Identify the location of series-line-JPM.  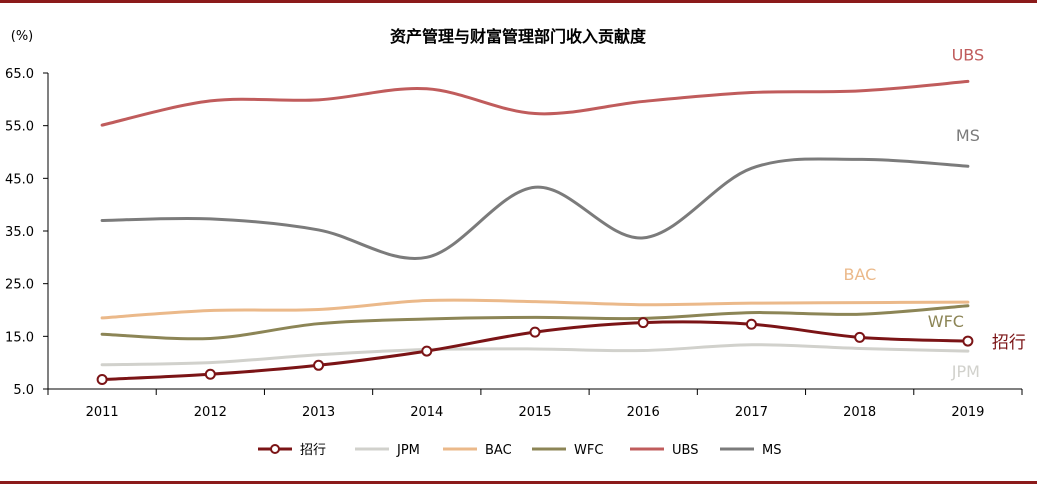
(535, 355).